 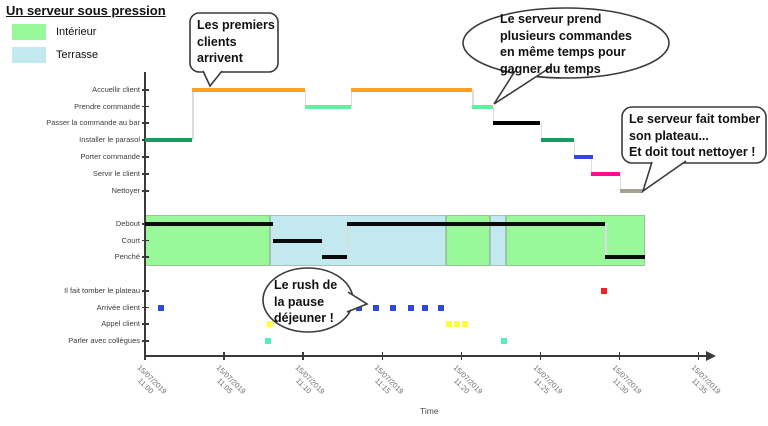 I want to click on x-tick-label: 15/07/2019 11:35, so click(x=711, y=379).